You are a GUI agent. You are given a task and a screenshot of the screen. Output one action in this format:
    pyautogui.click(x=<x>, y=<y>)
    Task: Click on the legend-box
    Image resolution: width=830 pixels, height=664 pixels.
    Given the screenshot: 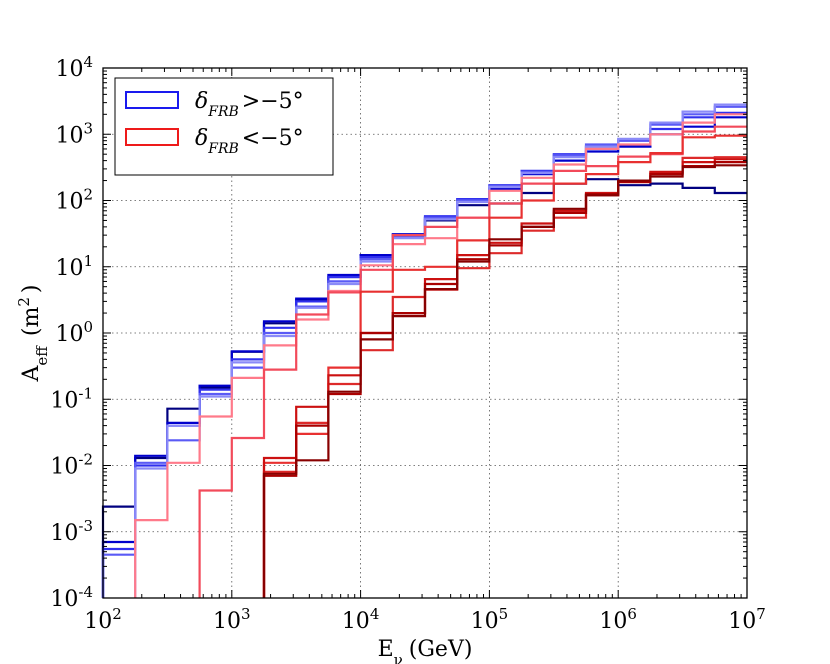 What is the action you would take?
    pyautogui.click(x=224, y=126)
    